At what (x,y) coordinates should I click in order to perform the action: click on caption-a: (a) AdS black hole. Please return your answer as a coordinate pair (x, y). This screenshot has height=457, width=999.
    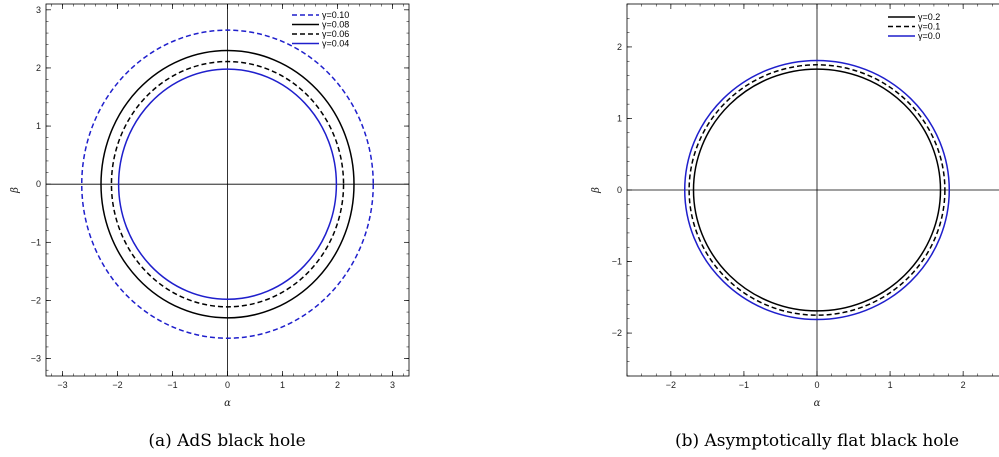
    Looking at the image, I should click on (226, 441).